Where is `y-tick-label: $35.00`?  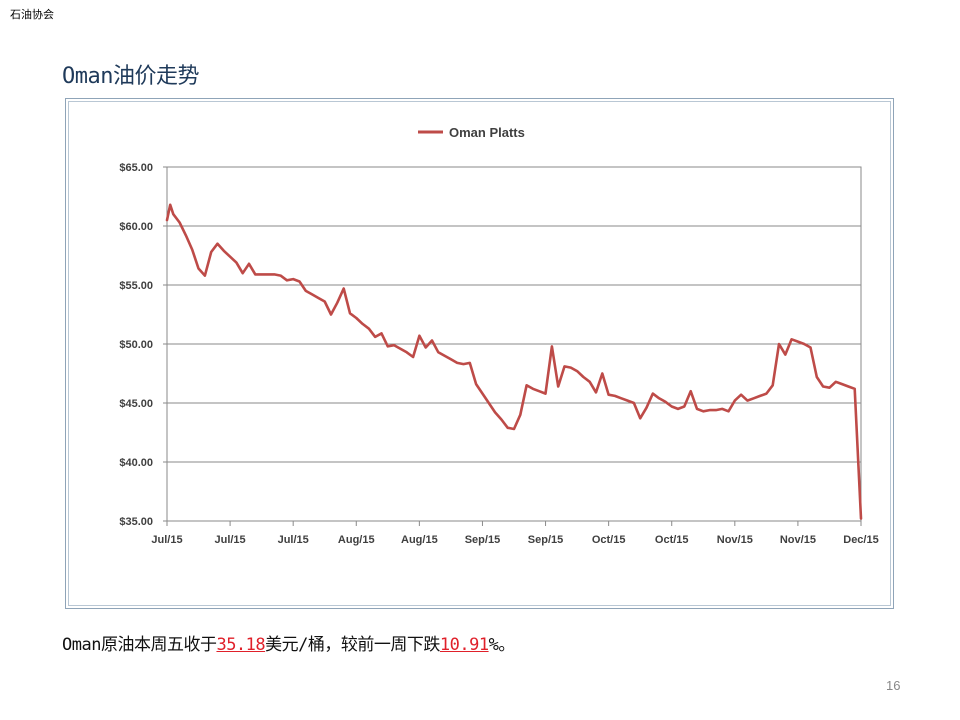
y-tick-label: $35.00 is located at coordinates (136, 522).